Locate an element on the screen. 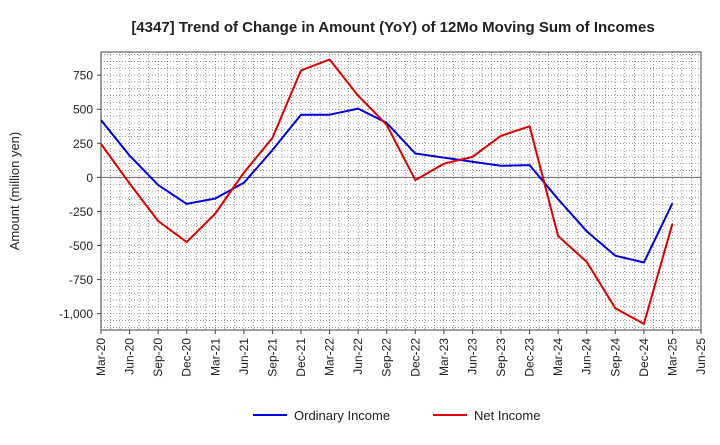  x-tick-label: Sep-24 is located at coordinates (615, 357).